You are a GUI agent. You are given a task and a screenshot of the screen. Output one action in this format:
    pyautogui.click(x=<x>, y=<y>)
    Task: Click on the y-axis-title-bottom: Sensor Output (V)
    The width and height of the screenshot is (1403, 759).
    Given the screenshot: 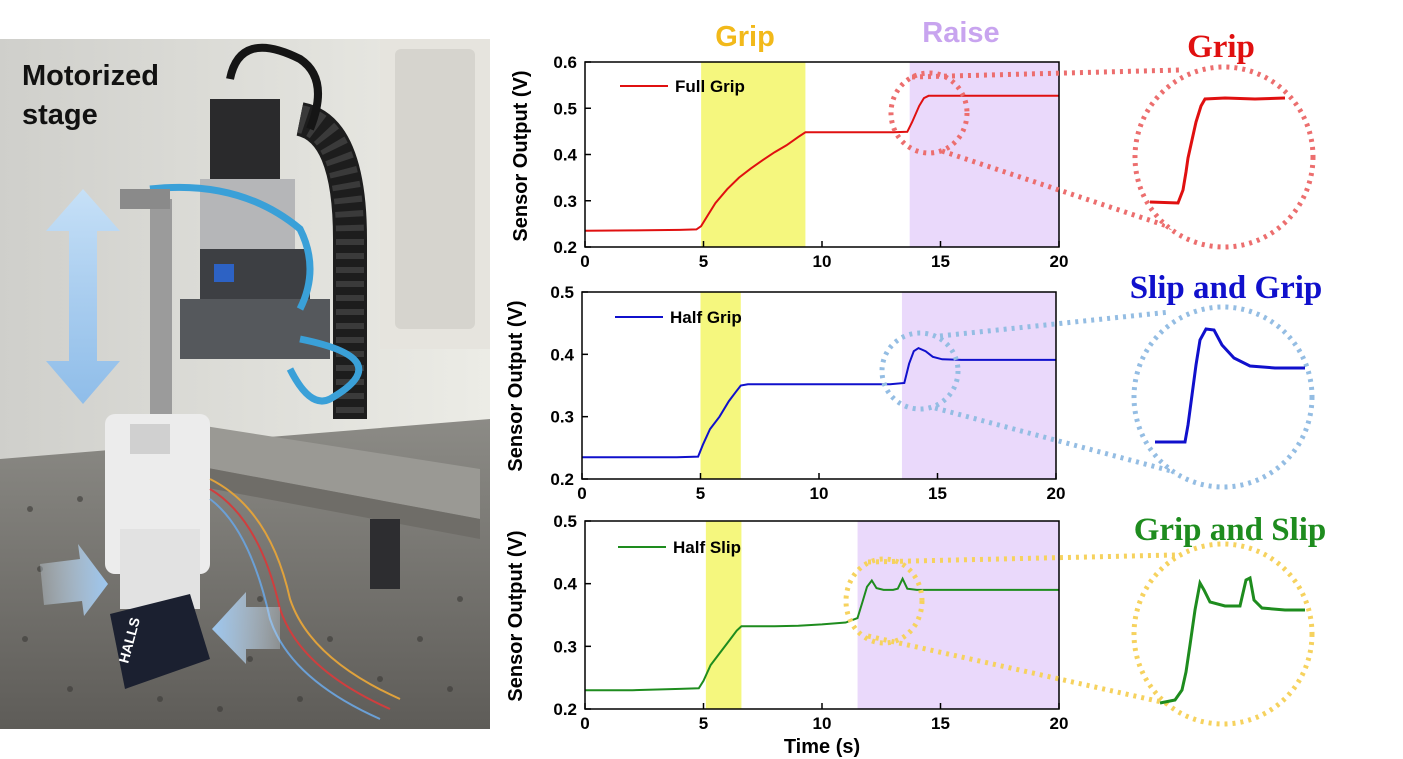 What is the action you would take?
    pyautogui.click(x=516, y=615)
    